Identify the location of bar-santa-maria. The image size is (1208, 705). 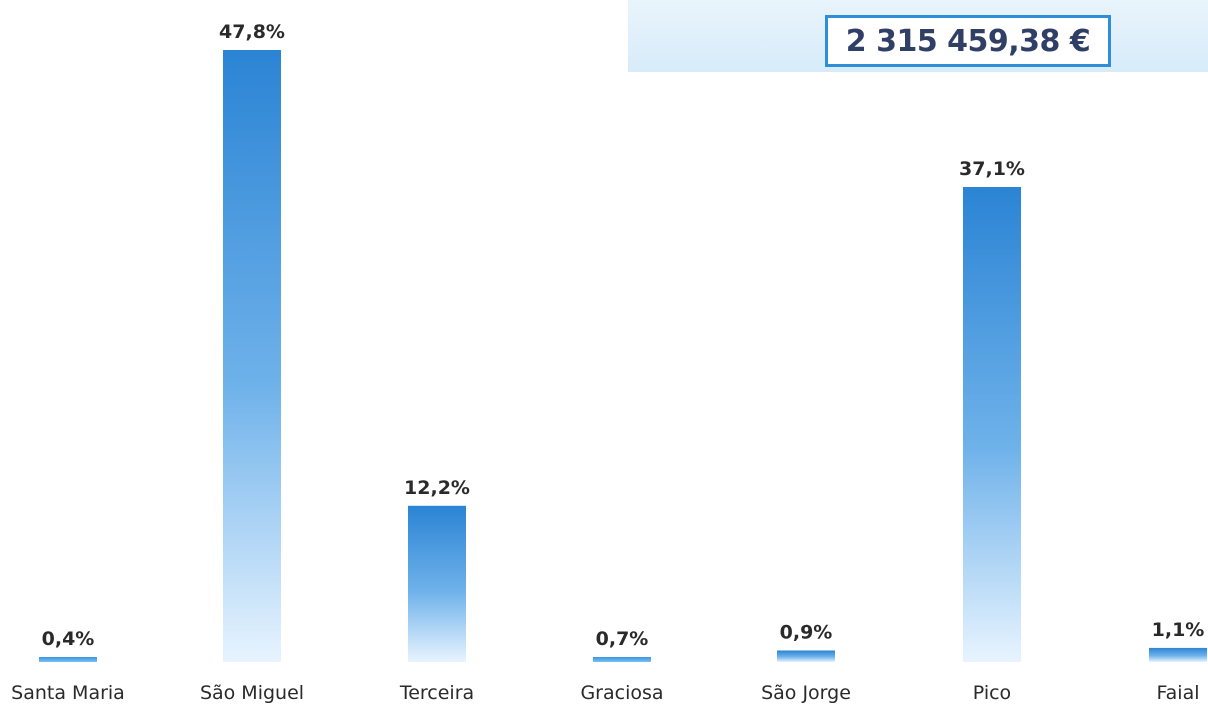
(68, 659).